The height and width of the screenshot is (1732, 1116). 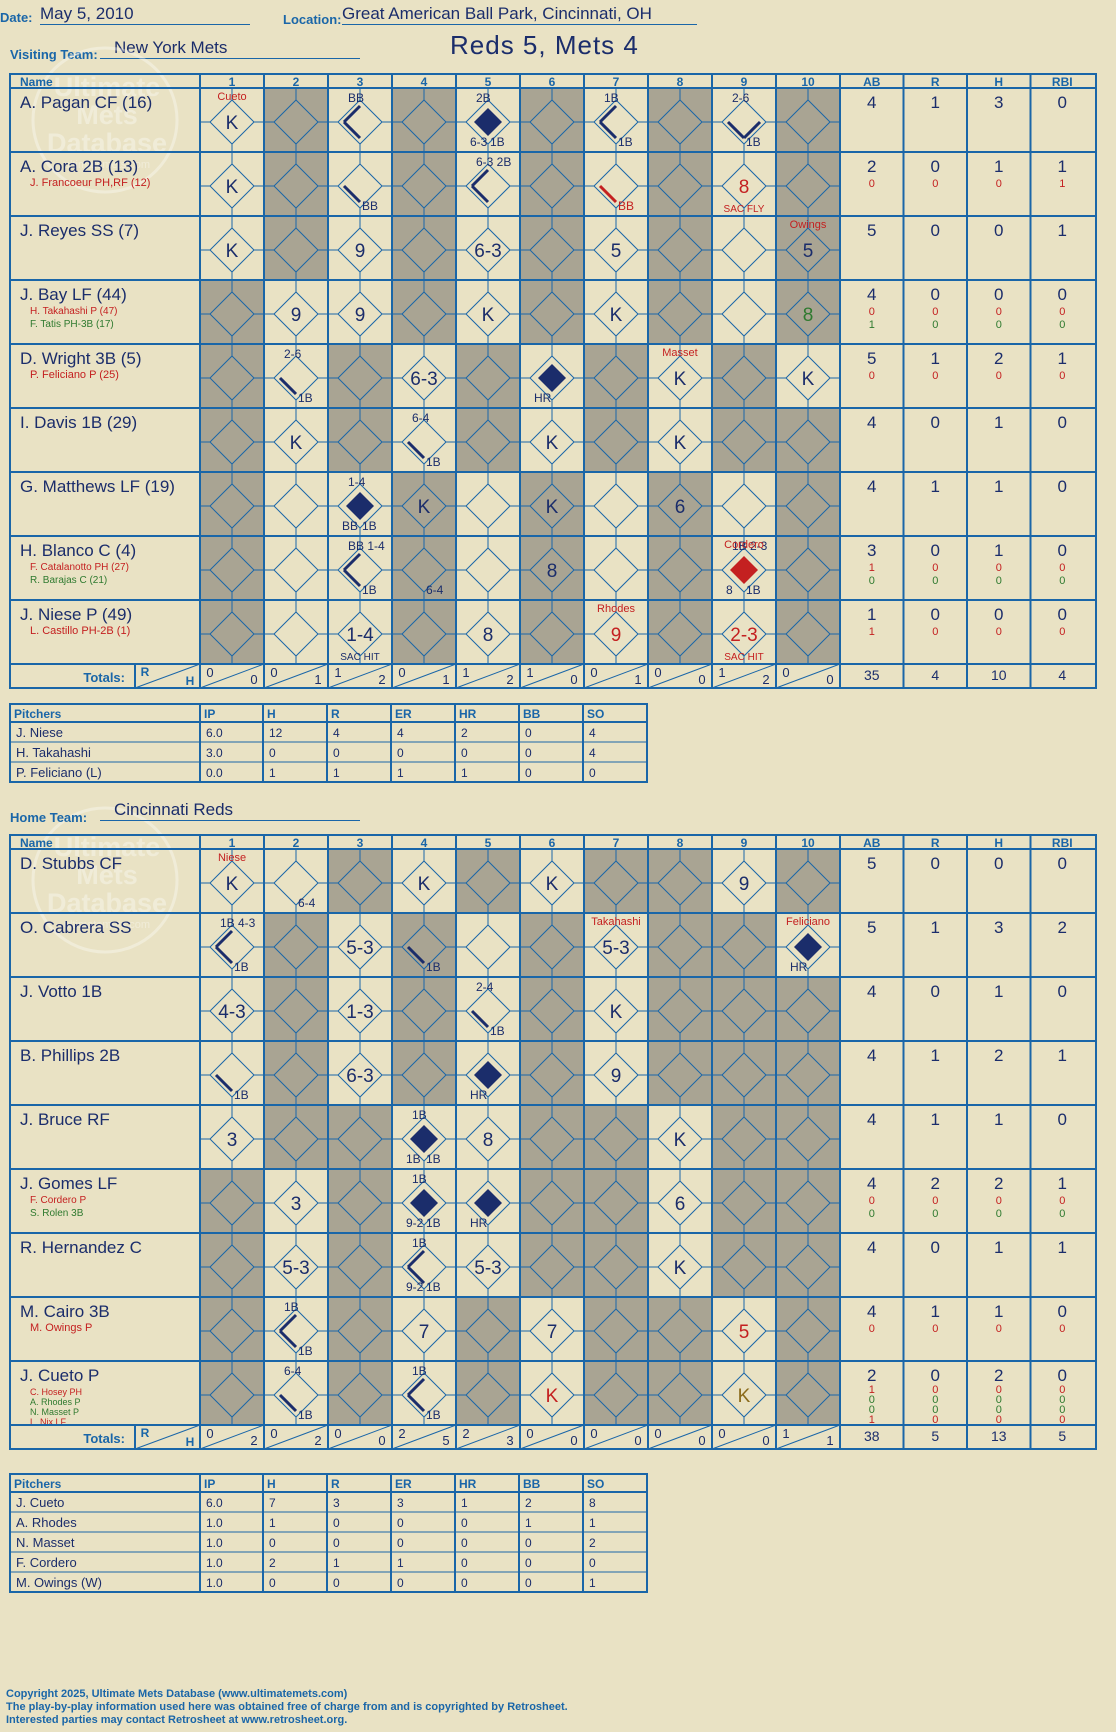 I want to click on play-note: BB, so click(x=626, y=206).